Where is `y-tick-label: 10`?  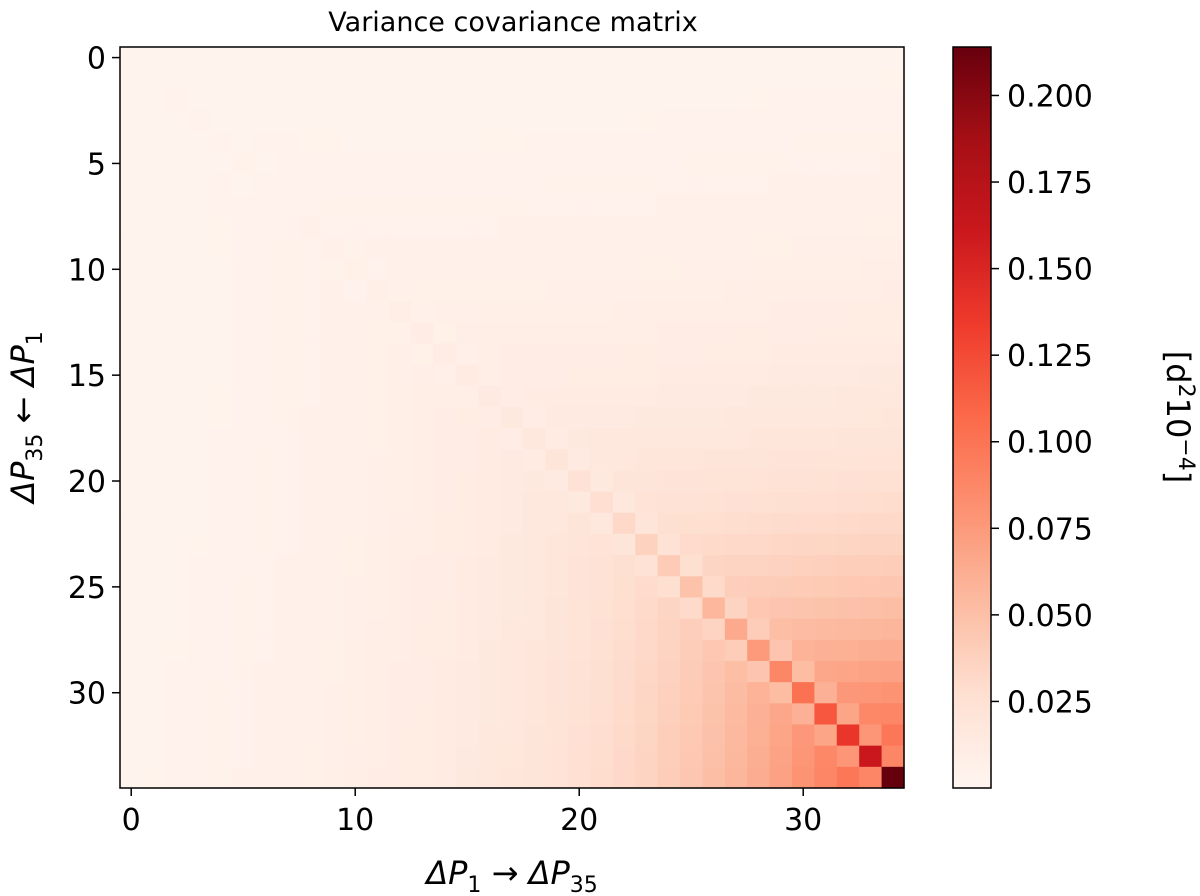 y-tick-label: 10 is located at coordinates (87, 270).